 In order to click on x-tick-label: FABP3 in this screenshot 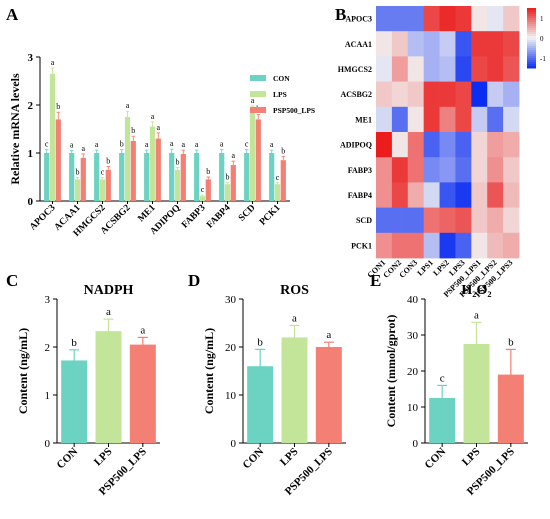, I will do `click(194, 217)`.